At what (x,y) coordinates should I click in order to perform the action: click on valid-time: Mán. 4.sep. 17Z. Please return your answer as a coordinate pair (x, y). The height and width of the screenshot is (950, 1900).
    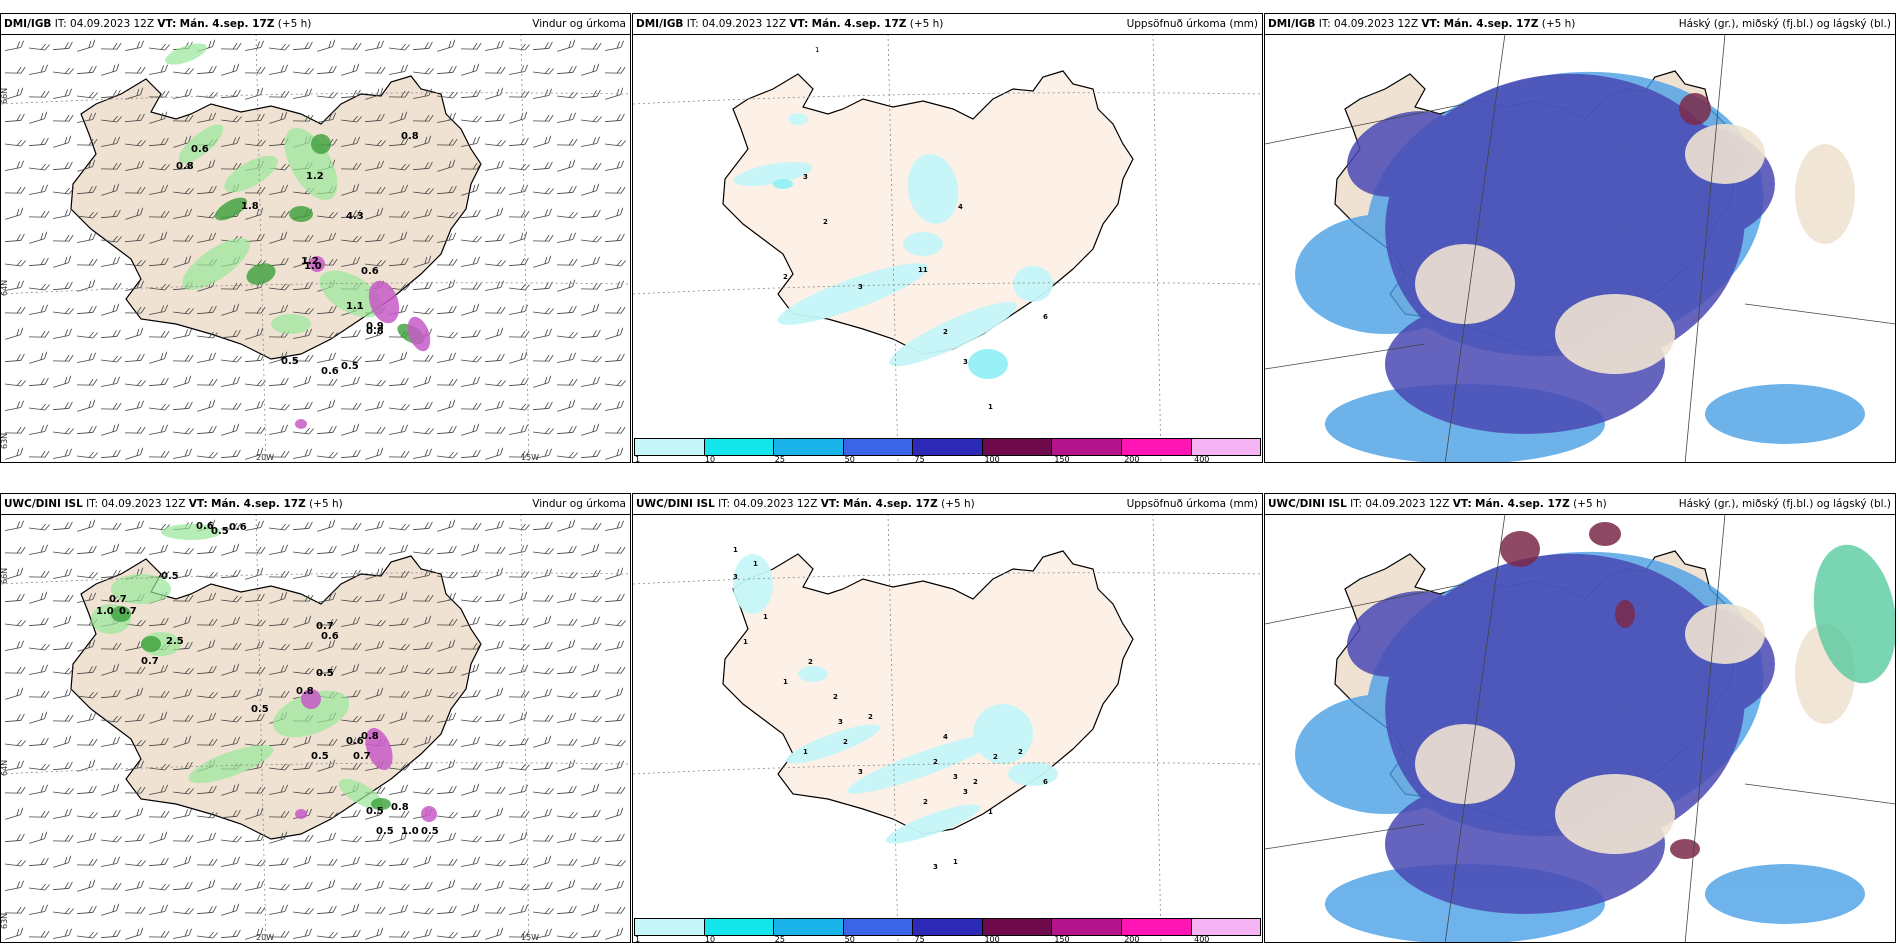
    Looking at the image, I should click on (859, 24).